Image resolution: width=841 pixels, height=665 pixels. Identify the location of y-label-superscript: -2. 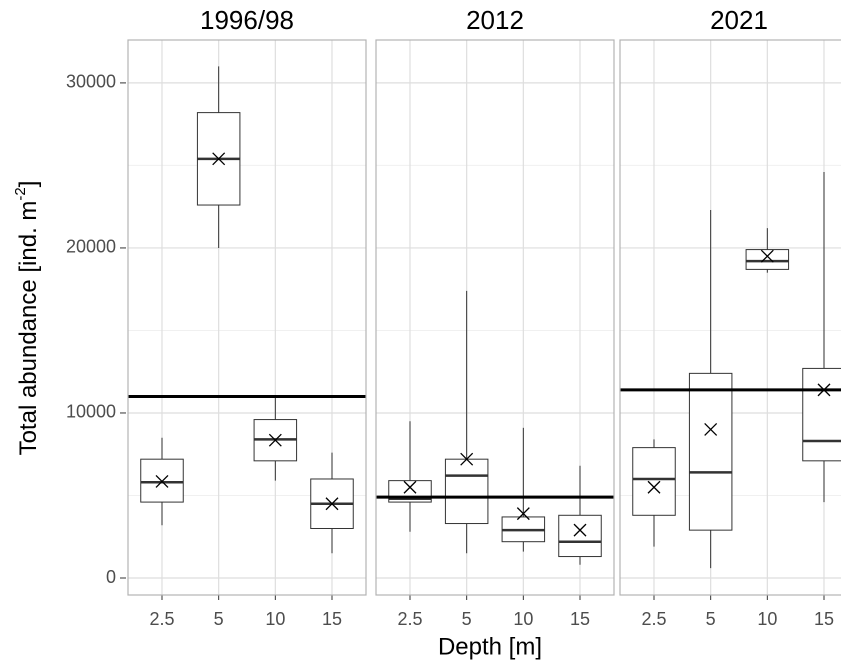
(20, 193).